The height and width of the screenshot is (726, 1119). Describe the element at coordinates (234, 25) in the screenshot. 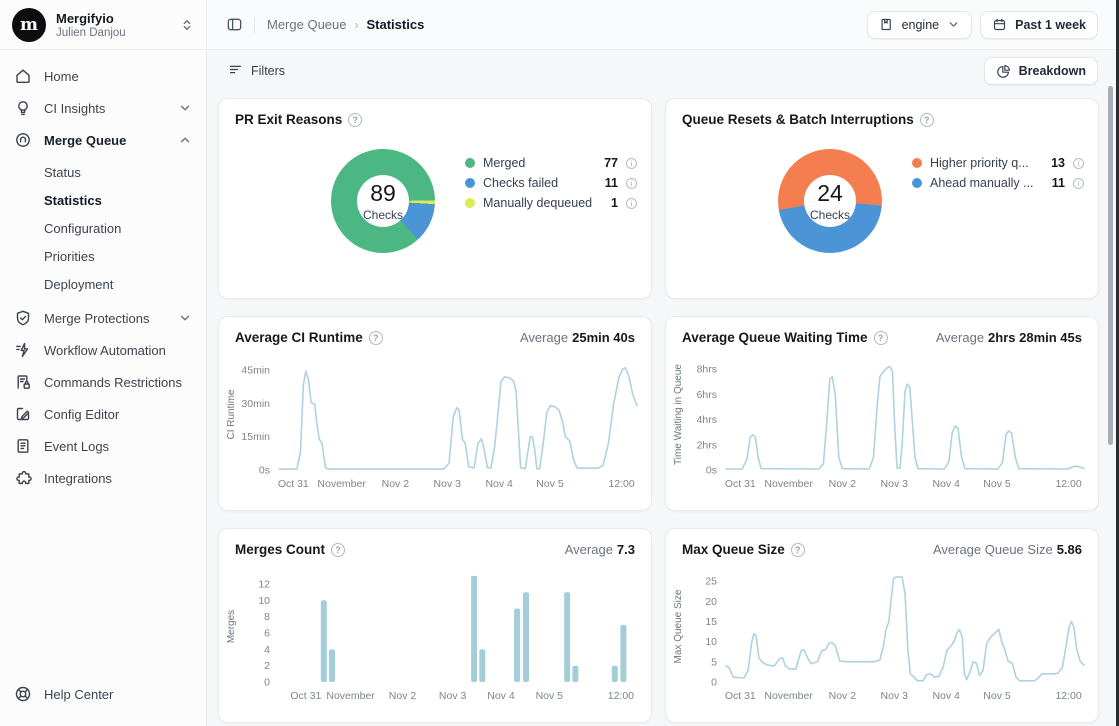

I see `sidebar-toggle-icon` at that location.